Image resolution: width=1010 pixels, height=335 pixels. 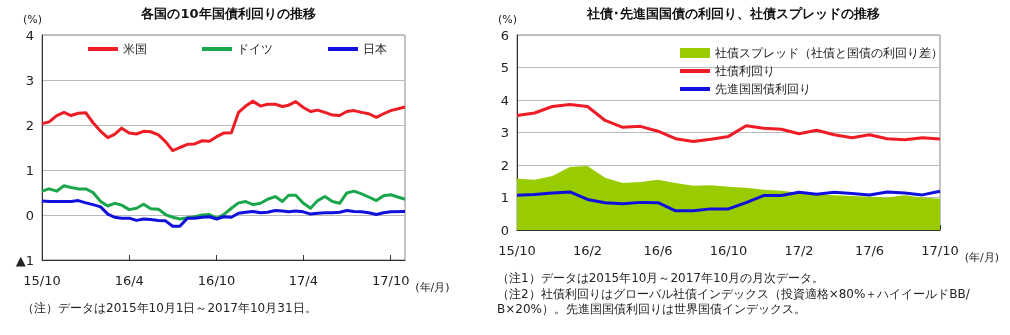 I want to click on legend-label: 米国, so click(x=135, y=49).